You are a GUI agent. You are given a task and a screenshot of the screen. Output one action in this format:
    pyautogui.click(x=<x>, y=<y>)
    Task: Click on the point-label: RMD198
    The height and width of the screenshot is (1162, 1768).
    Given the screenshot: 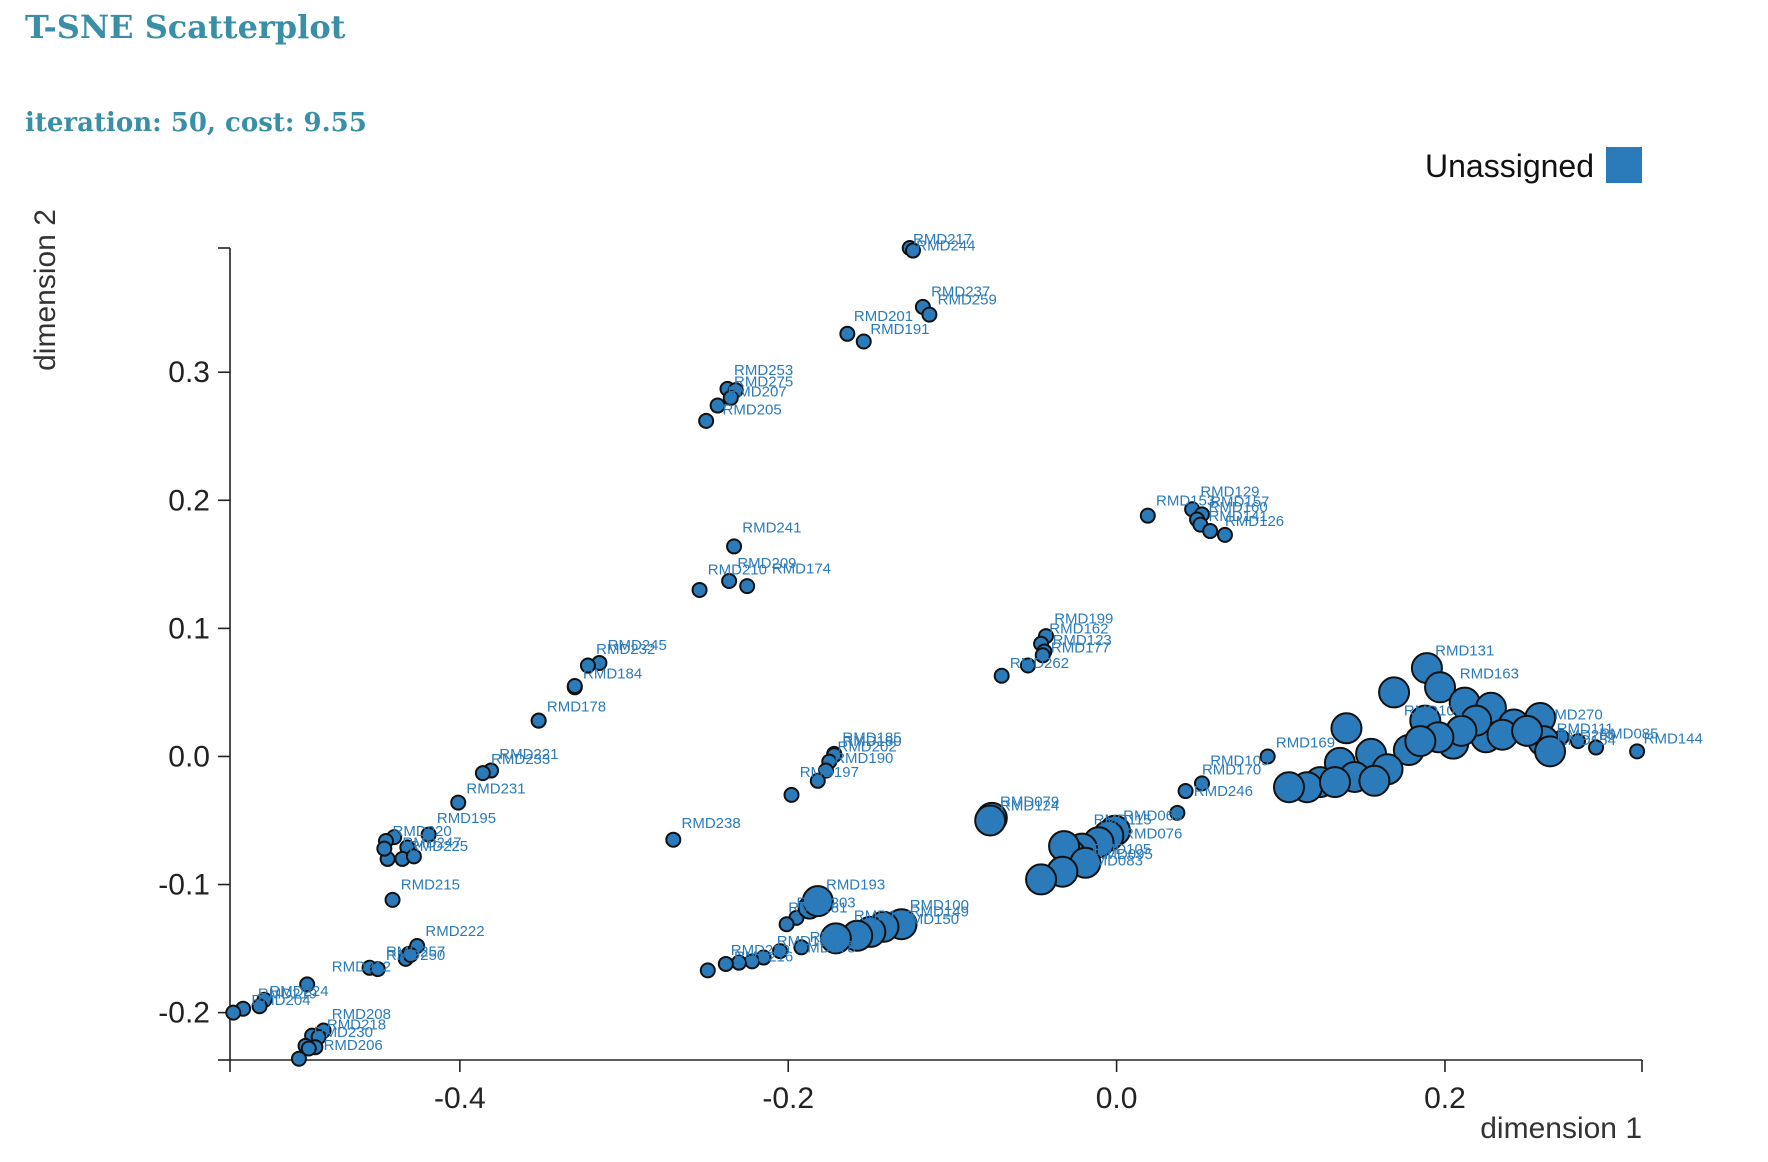 What is the action you would take?
    pyautogui.click(x=839, y=937)
    